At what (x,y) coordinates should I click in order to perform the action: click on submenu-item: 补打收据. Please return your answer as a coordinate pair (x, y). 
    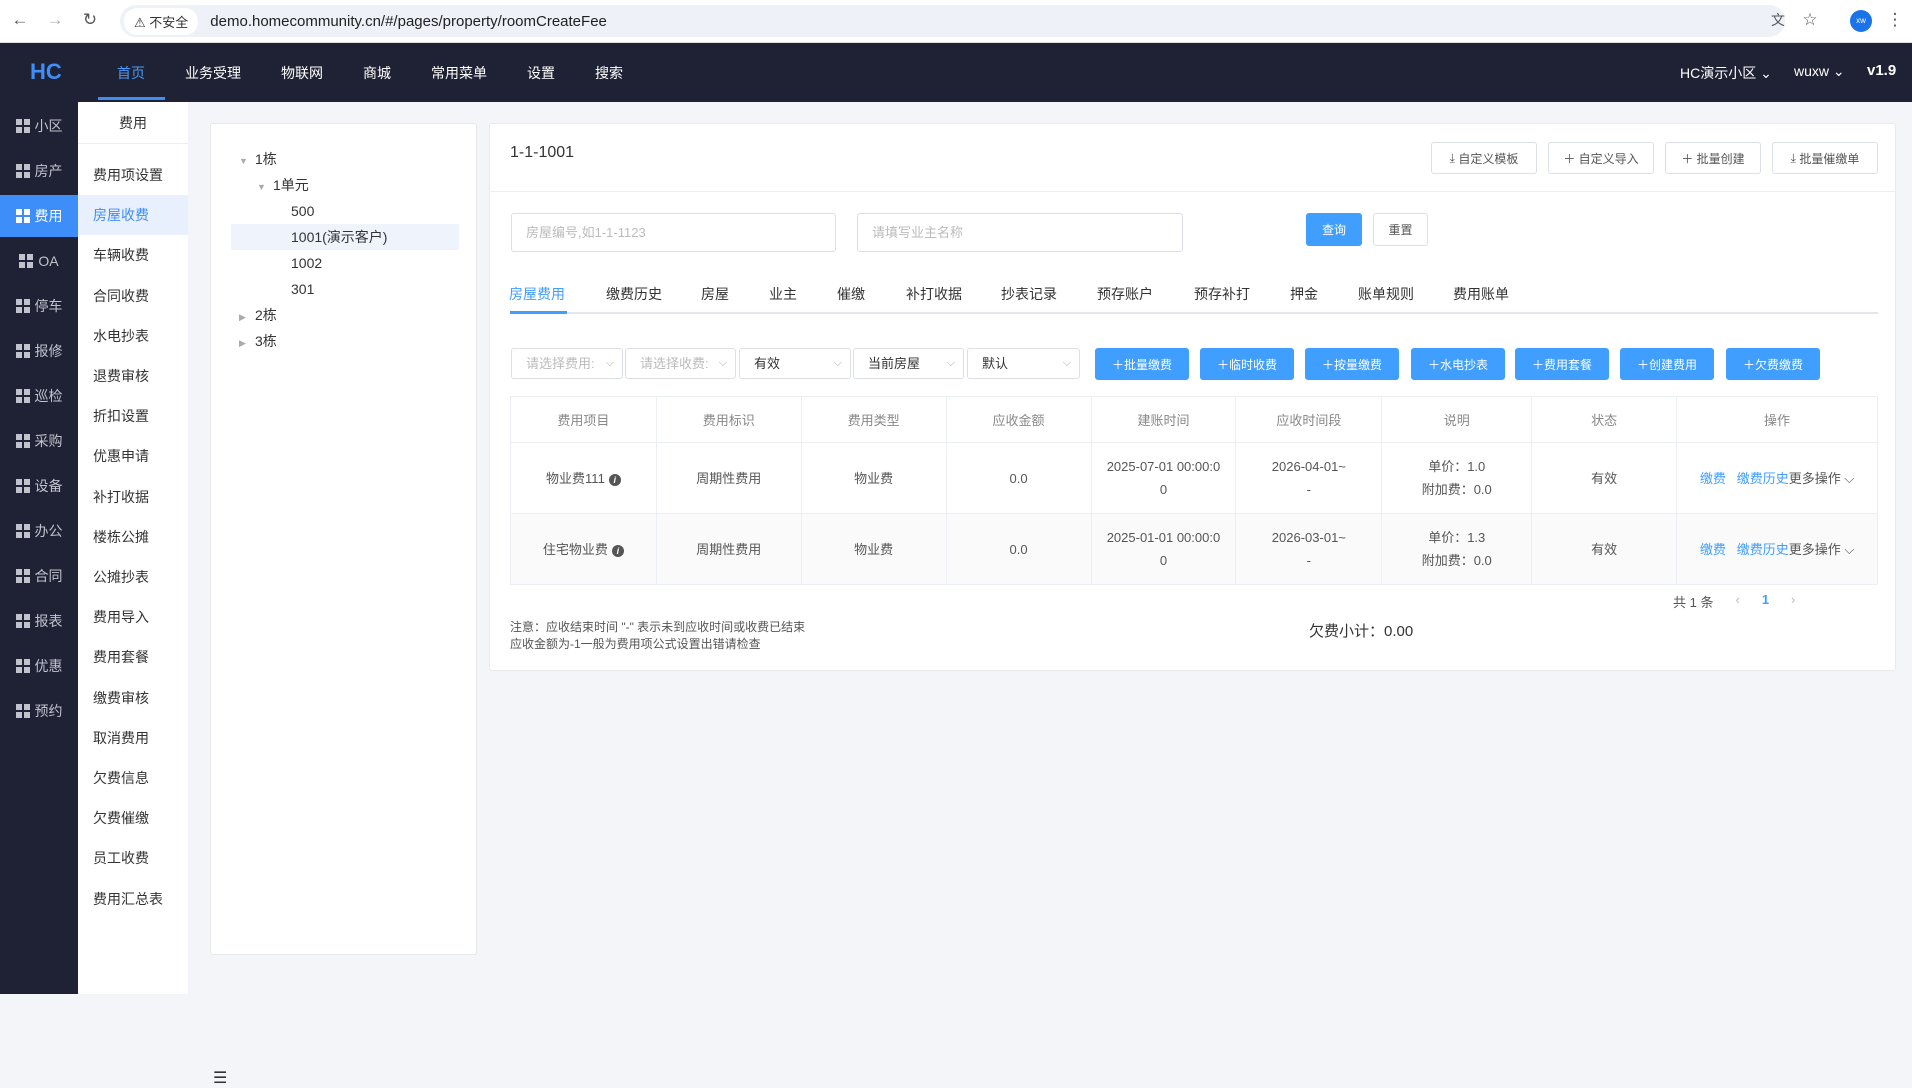
    Looking at the image, I should click on (121, 496).